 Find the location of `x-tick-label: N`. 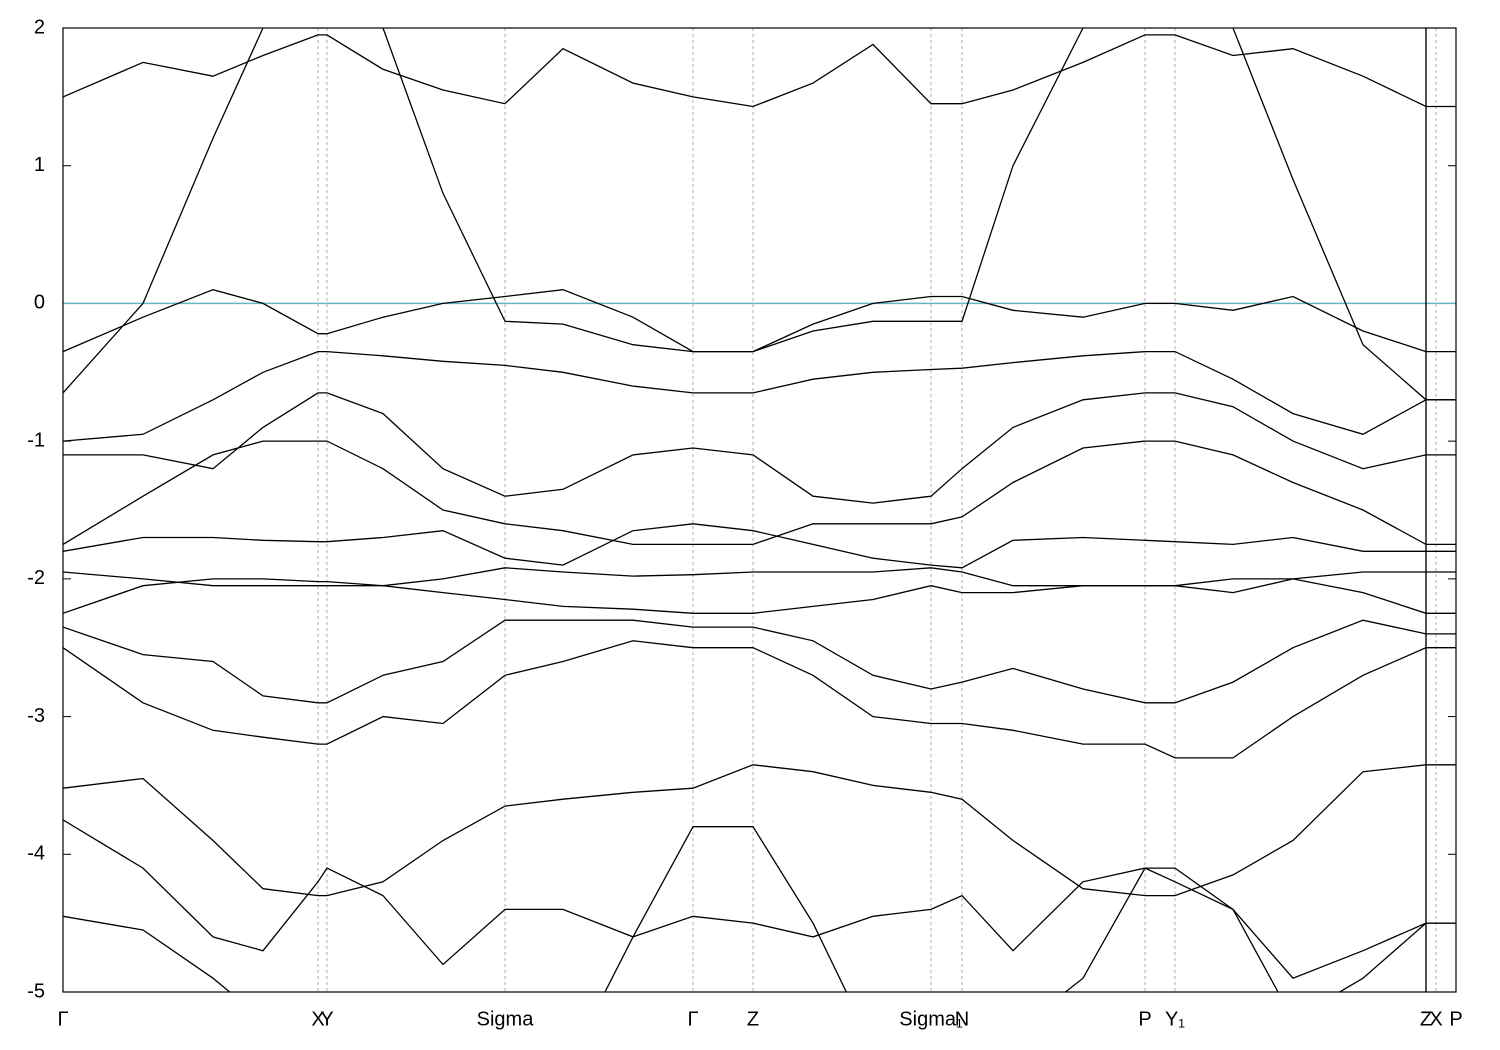

x-tick-label: N is located at coordinates (962, 1019).